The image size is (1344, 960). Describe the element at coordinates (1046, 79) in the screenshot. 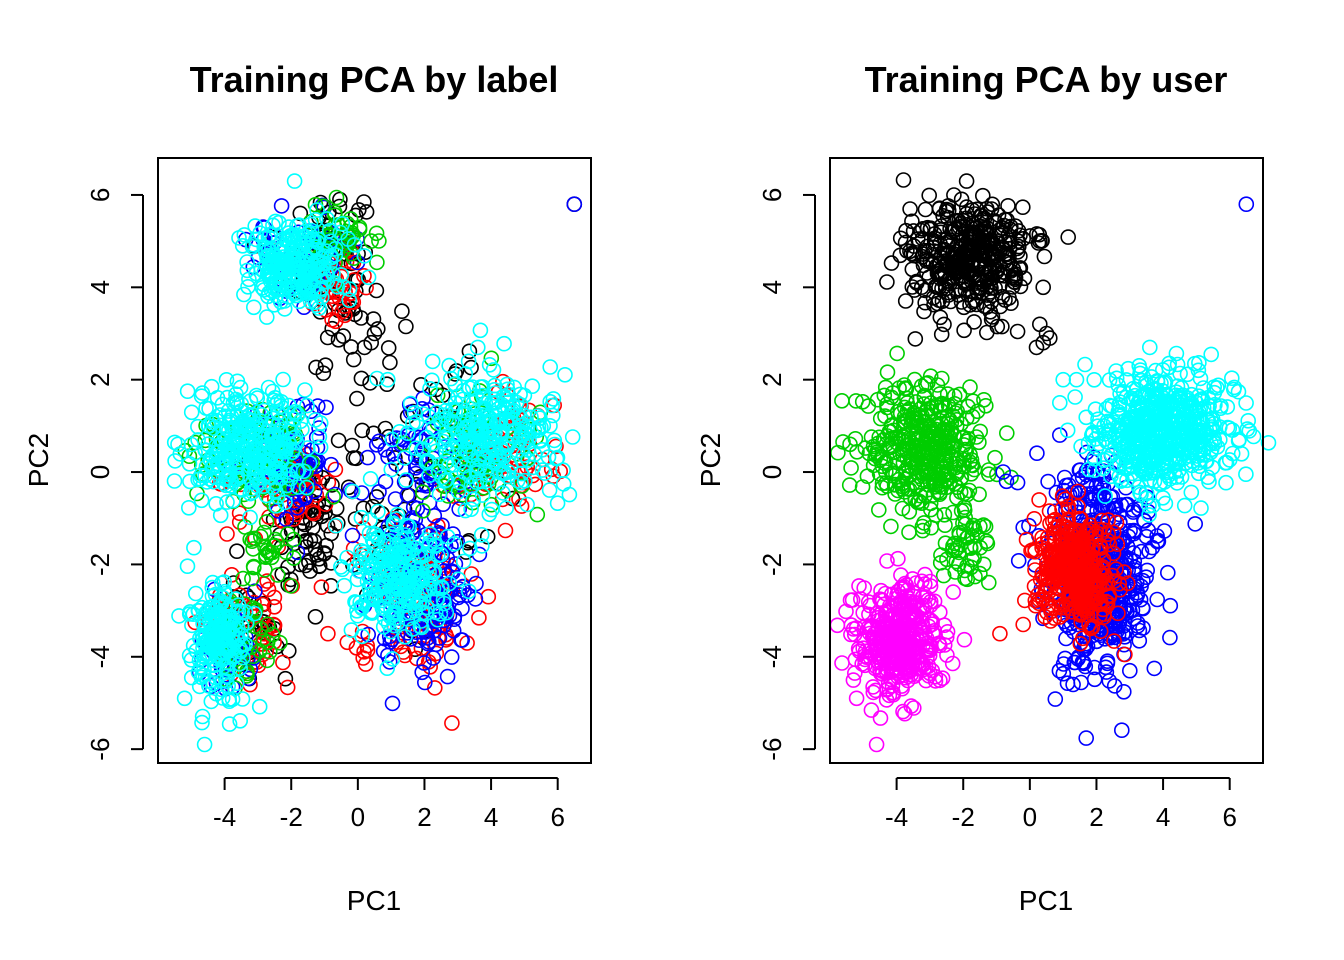

I see `chart-title: Training PCA by user` at that location.